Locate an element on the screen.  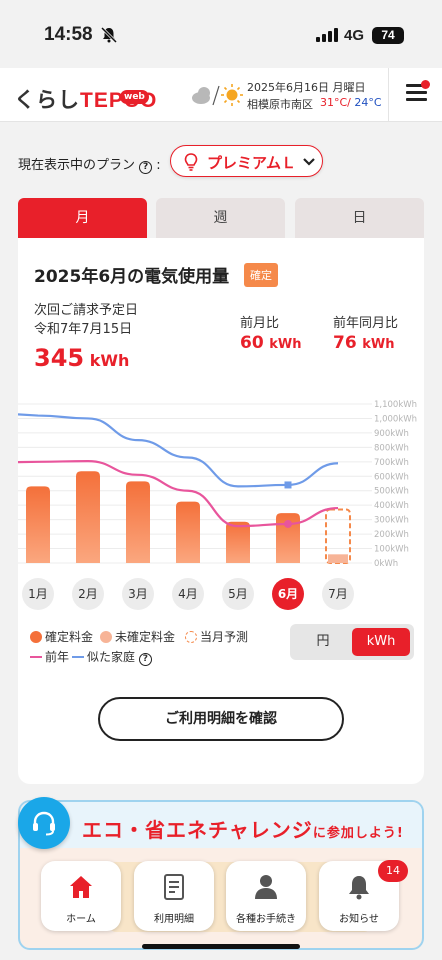
y-tick-label: 200kWh is located at coordinates (391, 535).